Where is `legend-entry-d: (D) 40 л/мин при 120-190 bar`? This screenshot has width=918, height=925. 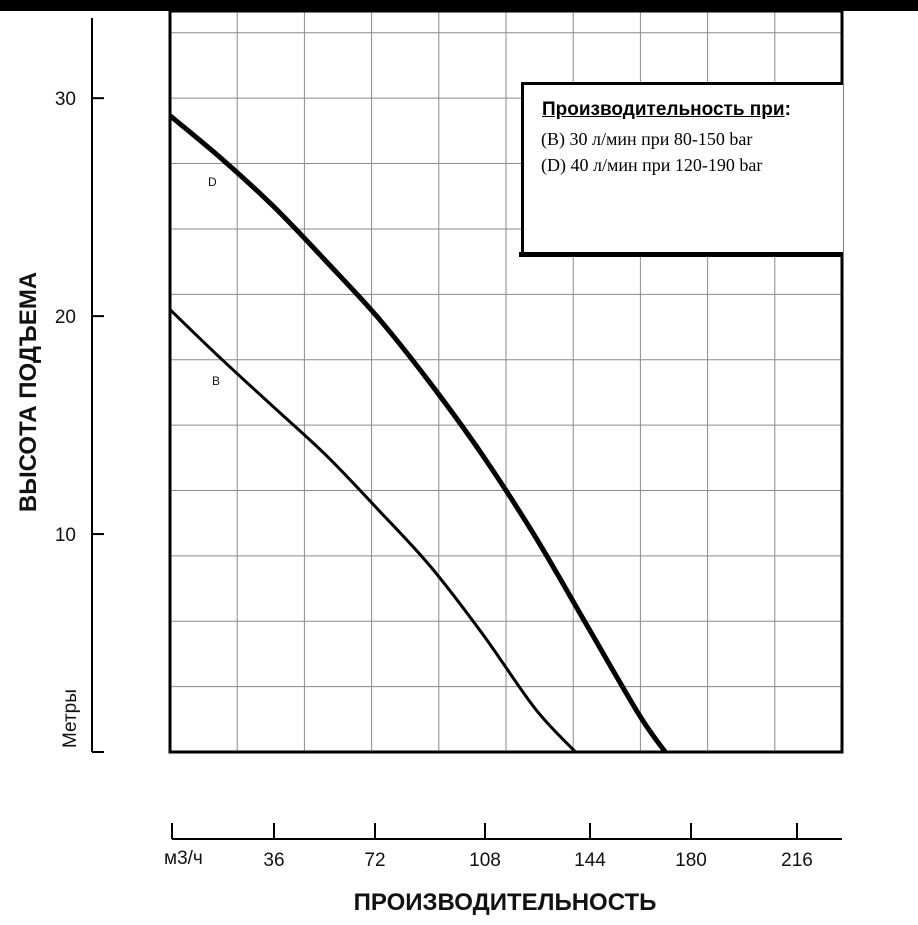 legend-entry-d: (D) 40 л/мин при 120-190 bar is located at coordinates (652, 165).